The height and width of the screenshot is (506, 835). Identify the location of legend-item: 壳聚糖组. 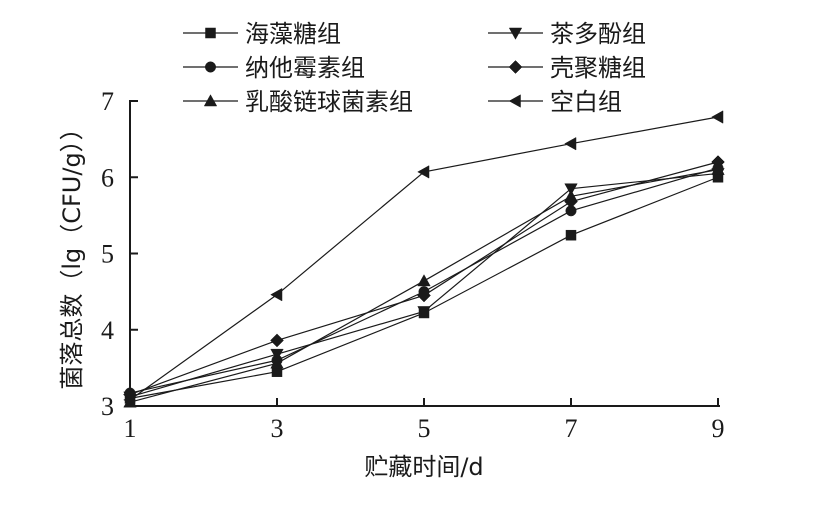
(567, 68).